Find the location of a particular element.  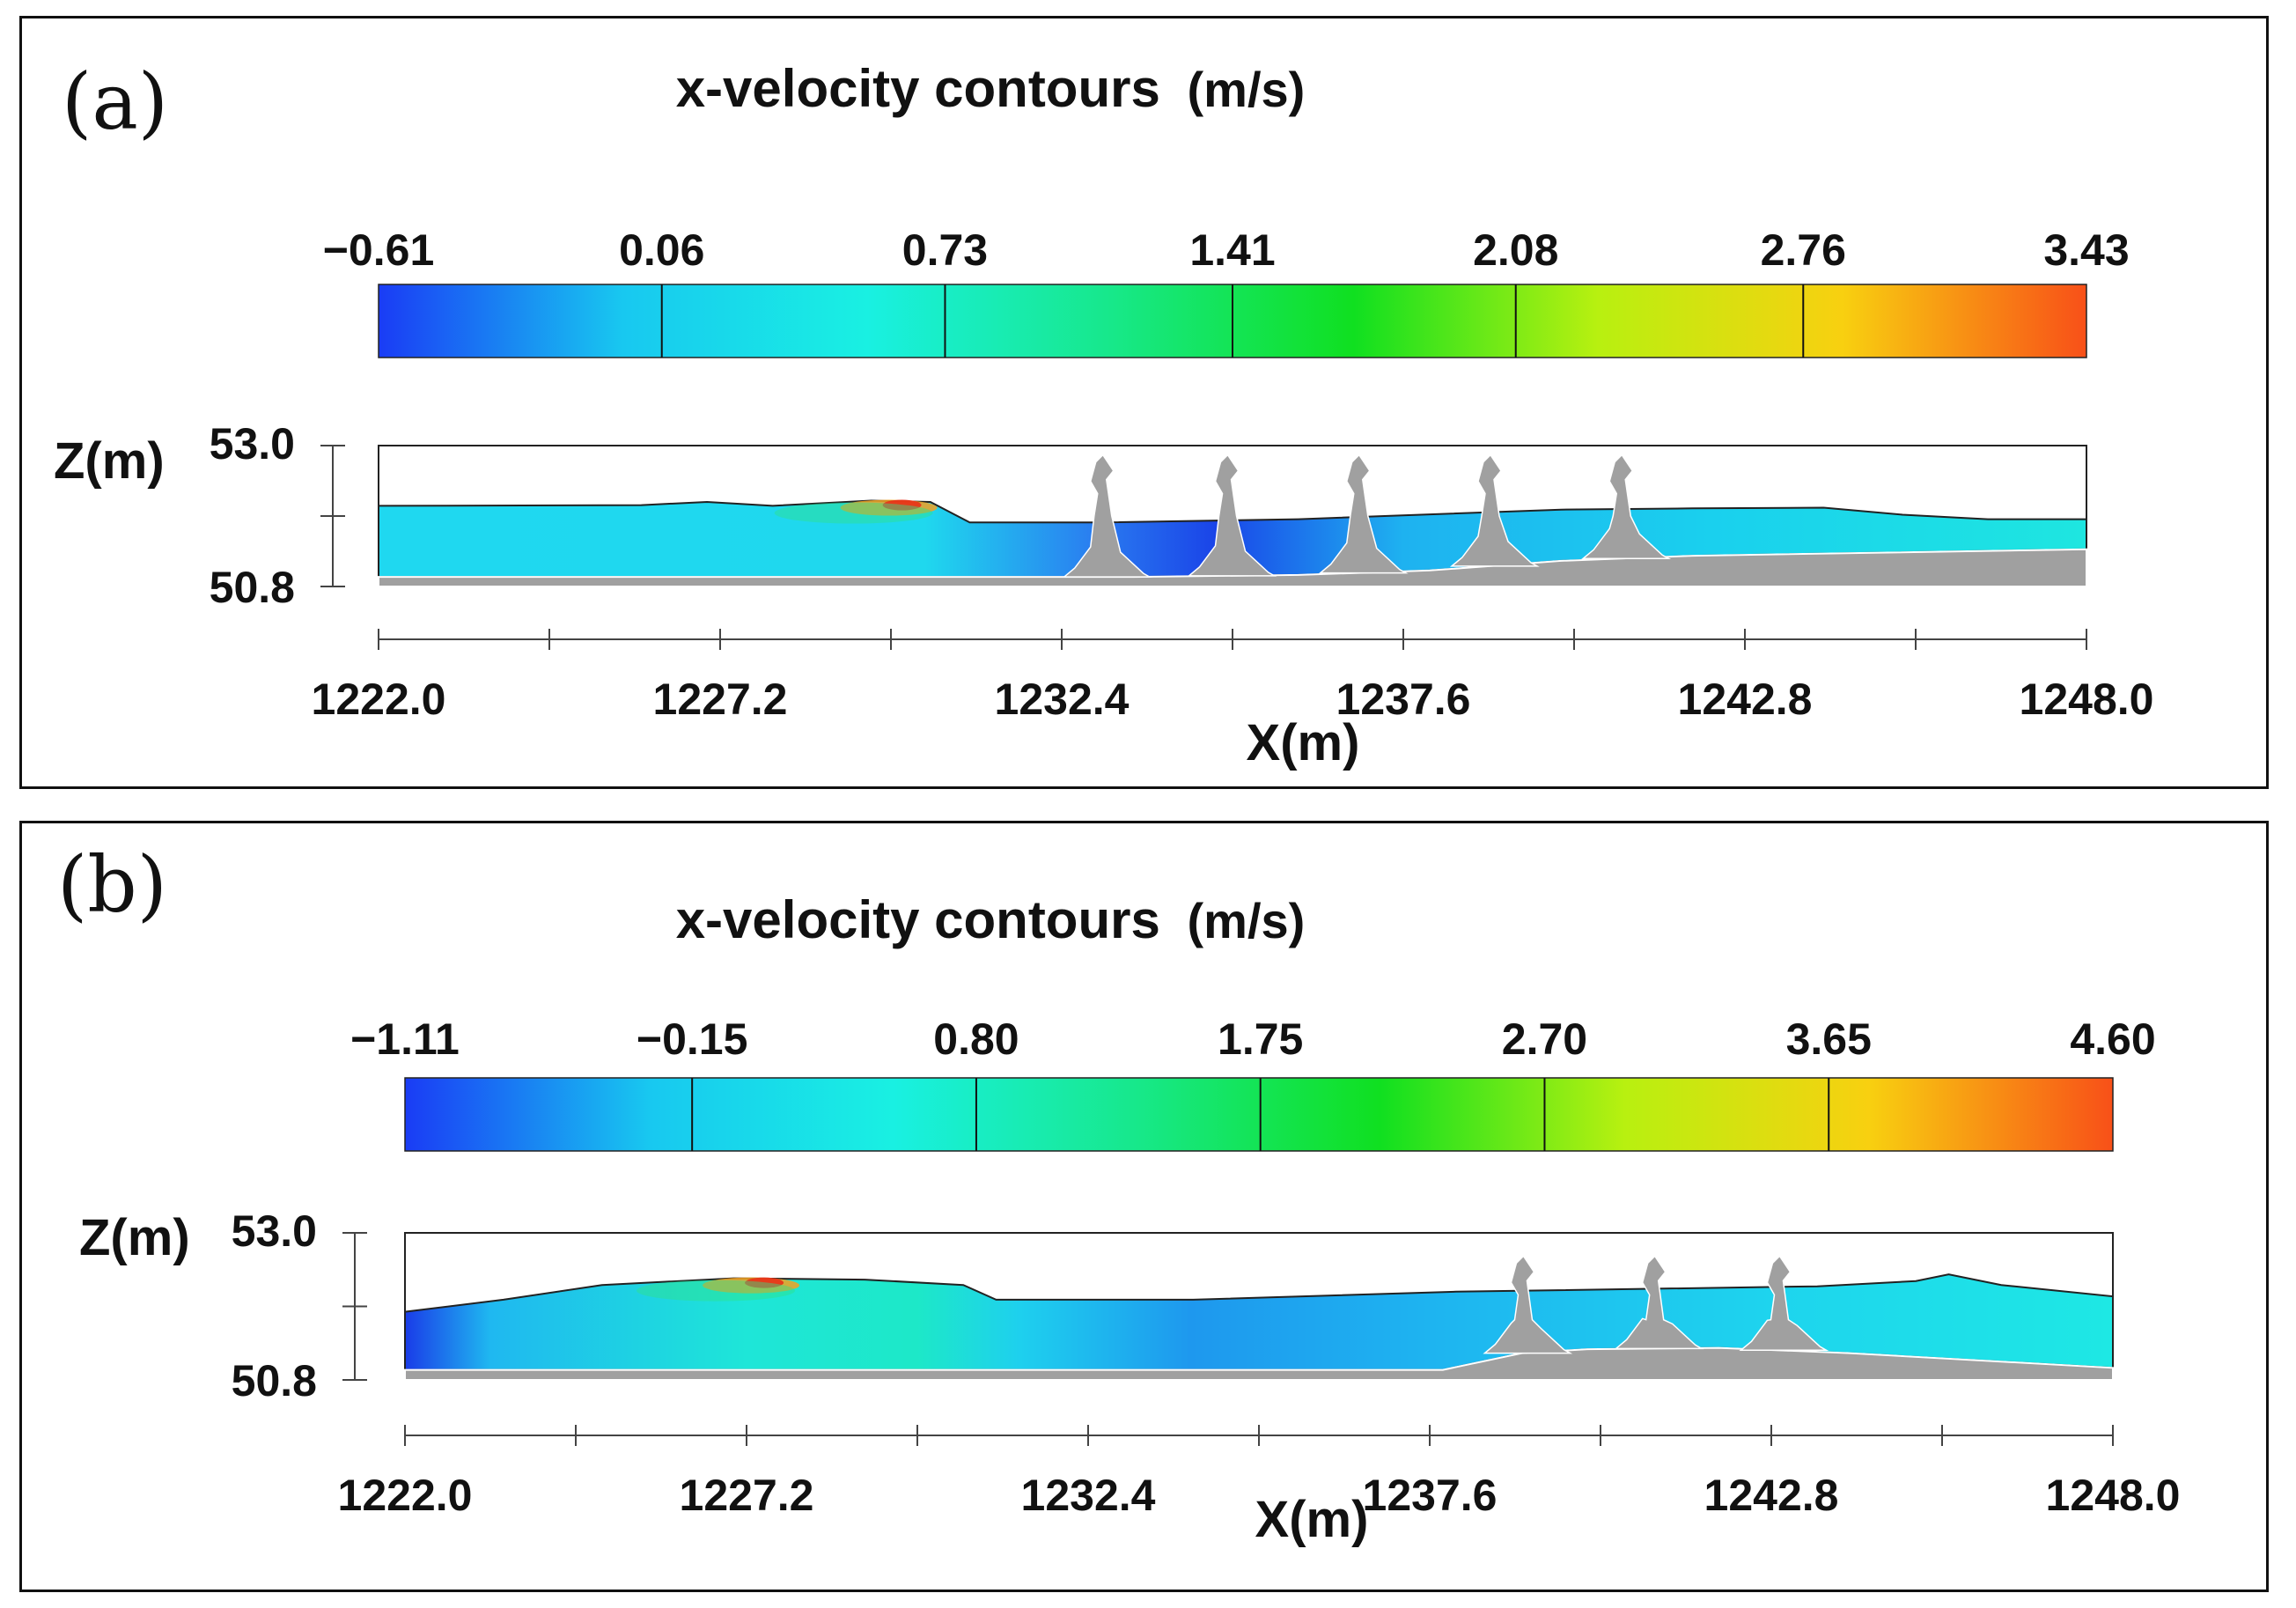

colorbar-tick-label: 2.08 is located at coordinates (1515, 250).